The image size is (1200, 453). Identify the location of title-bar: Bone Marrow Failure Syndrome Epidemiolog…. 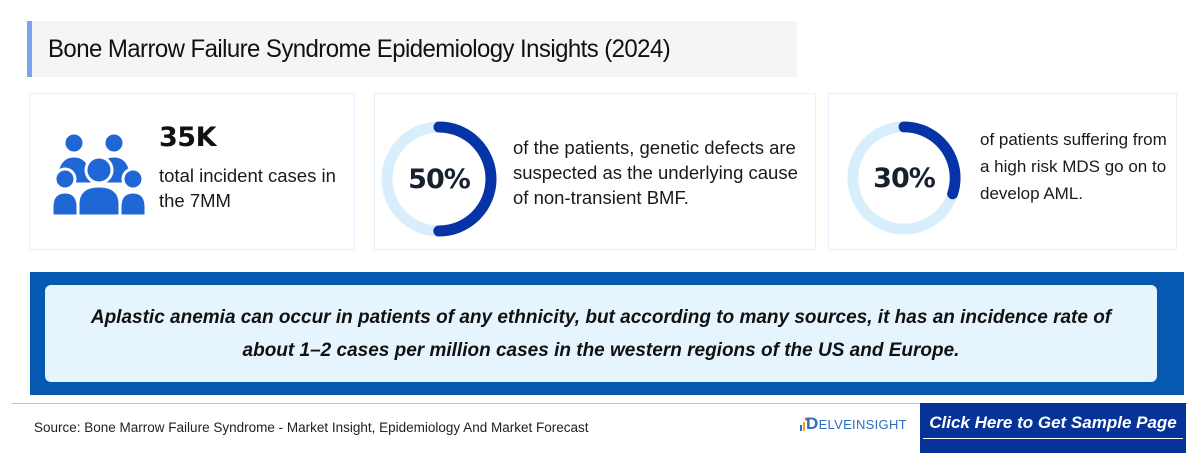
(412, 49).